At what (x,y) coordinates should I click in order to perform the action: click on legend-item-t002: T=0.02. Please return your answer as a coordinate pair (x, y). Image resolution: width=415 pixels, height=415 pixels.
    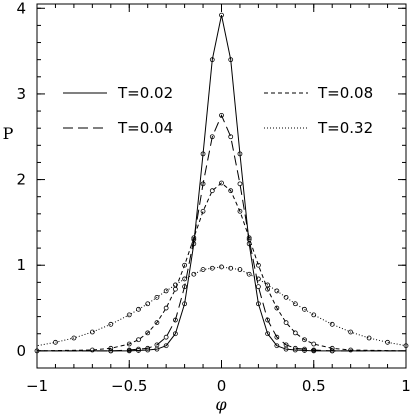
    Looking at the image, I should click on (118, 93).